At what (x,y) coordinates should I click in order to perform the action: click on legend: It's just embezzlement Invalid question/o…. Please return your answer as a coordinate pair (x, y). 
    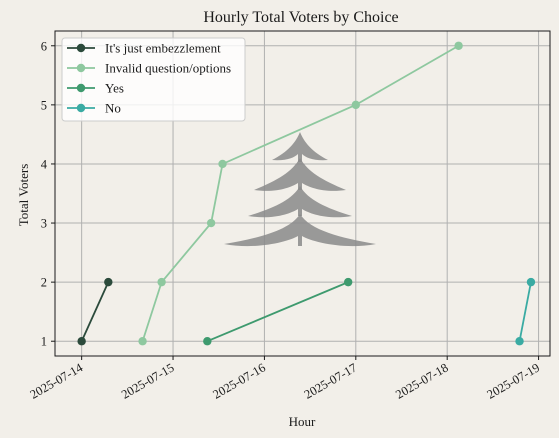
    Looking at the image, I should click on (153, 79).